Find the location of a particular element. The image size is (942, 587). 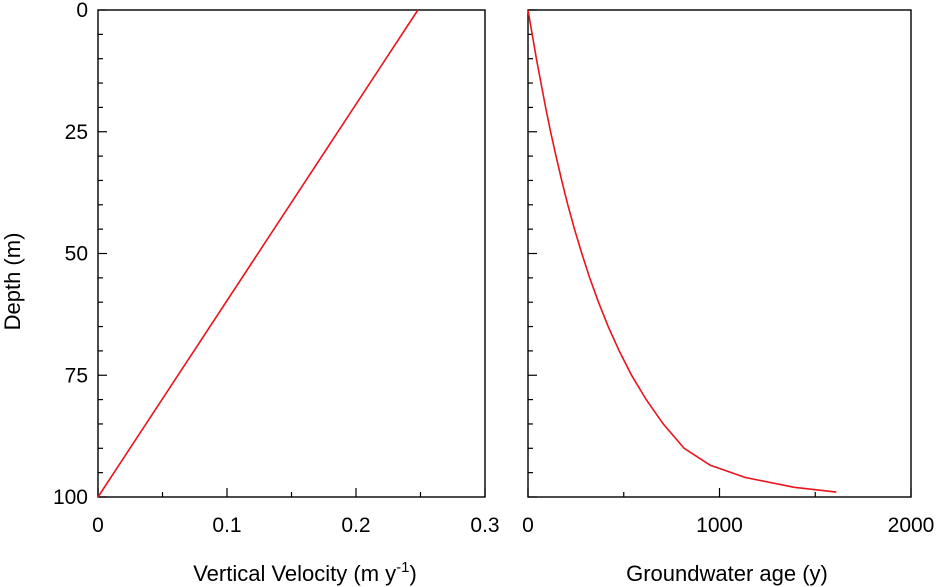

x-tick-label: 0.3 is located at coordinates (484, 525).